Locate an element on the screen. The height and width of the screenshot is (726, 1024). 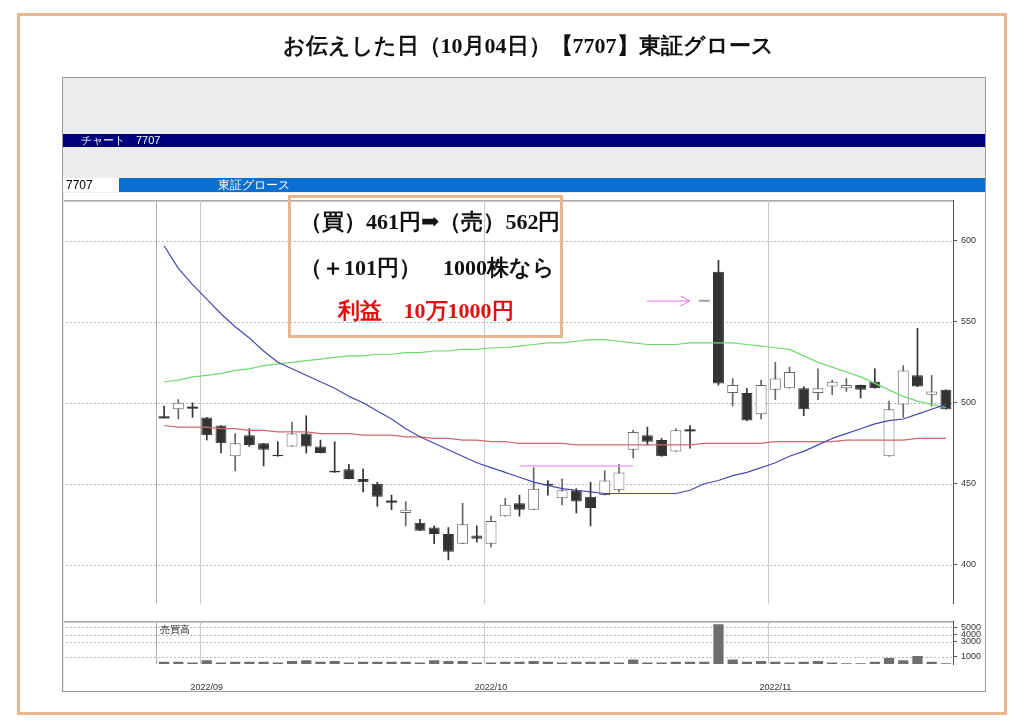
note-box: （買）461円➡（売）562円 （＋101円） 1000株なら 利益 10万1000円 is located at coordinates (425, 266).